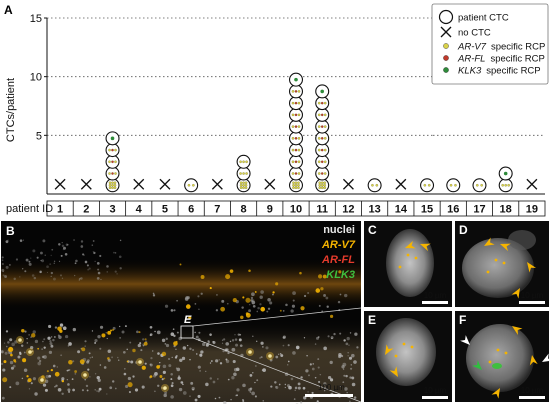 Image resolution: width=550 pixels, height=404 pixels. I want to click on patient-id-label: 7, so click(217, 210).